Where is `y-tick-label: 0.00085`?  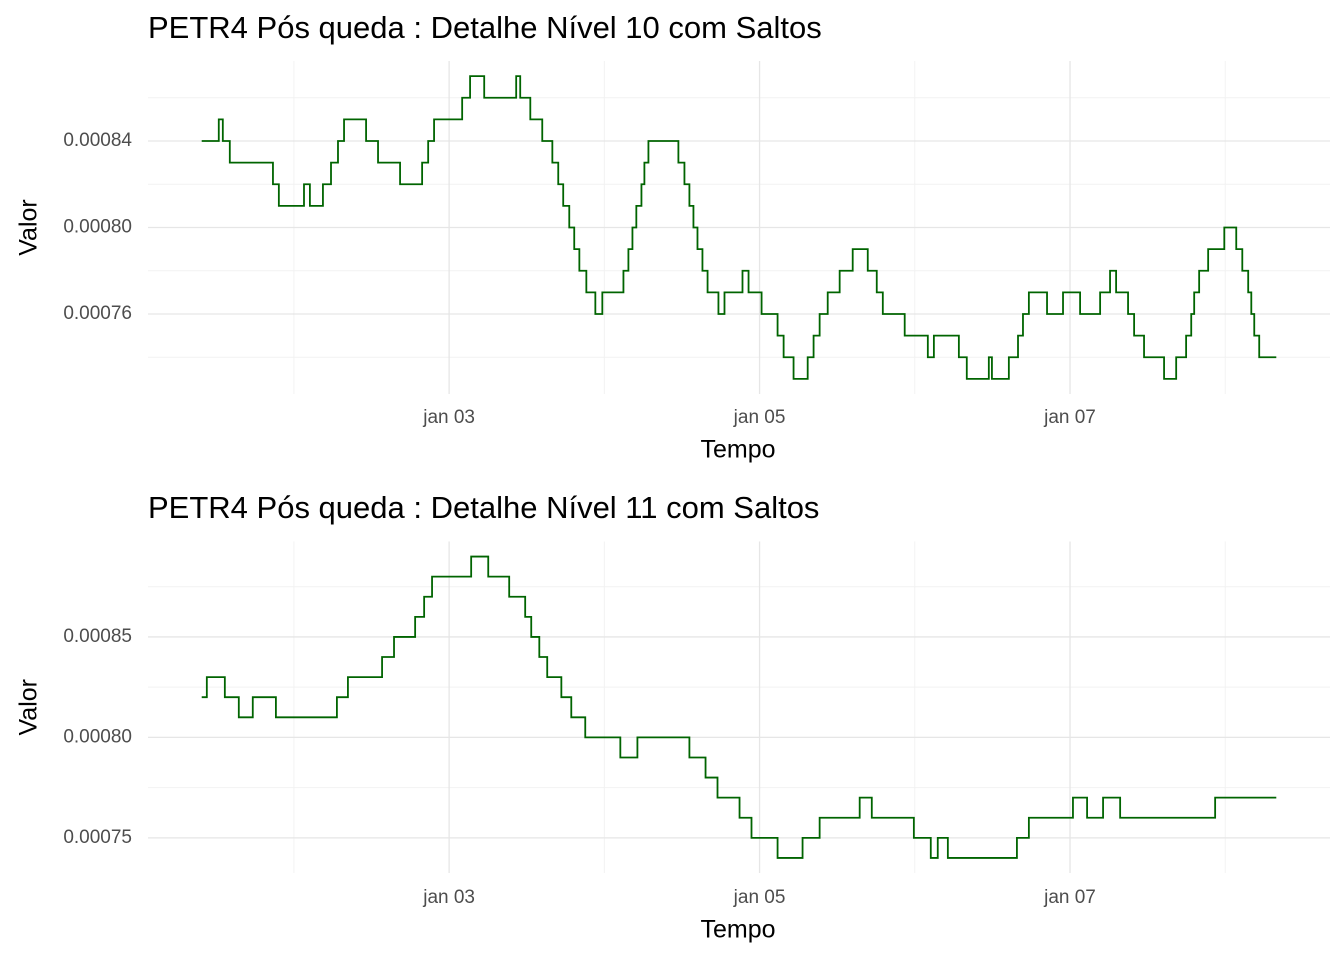 y-tick-label: 0.00085 is located at coordinates (97, 636).